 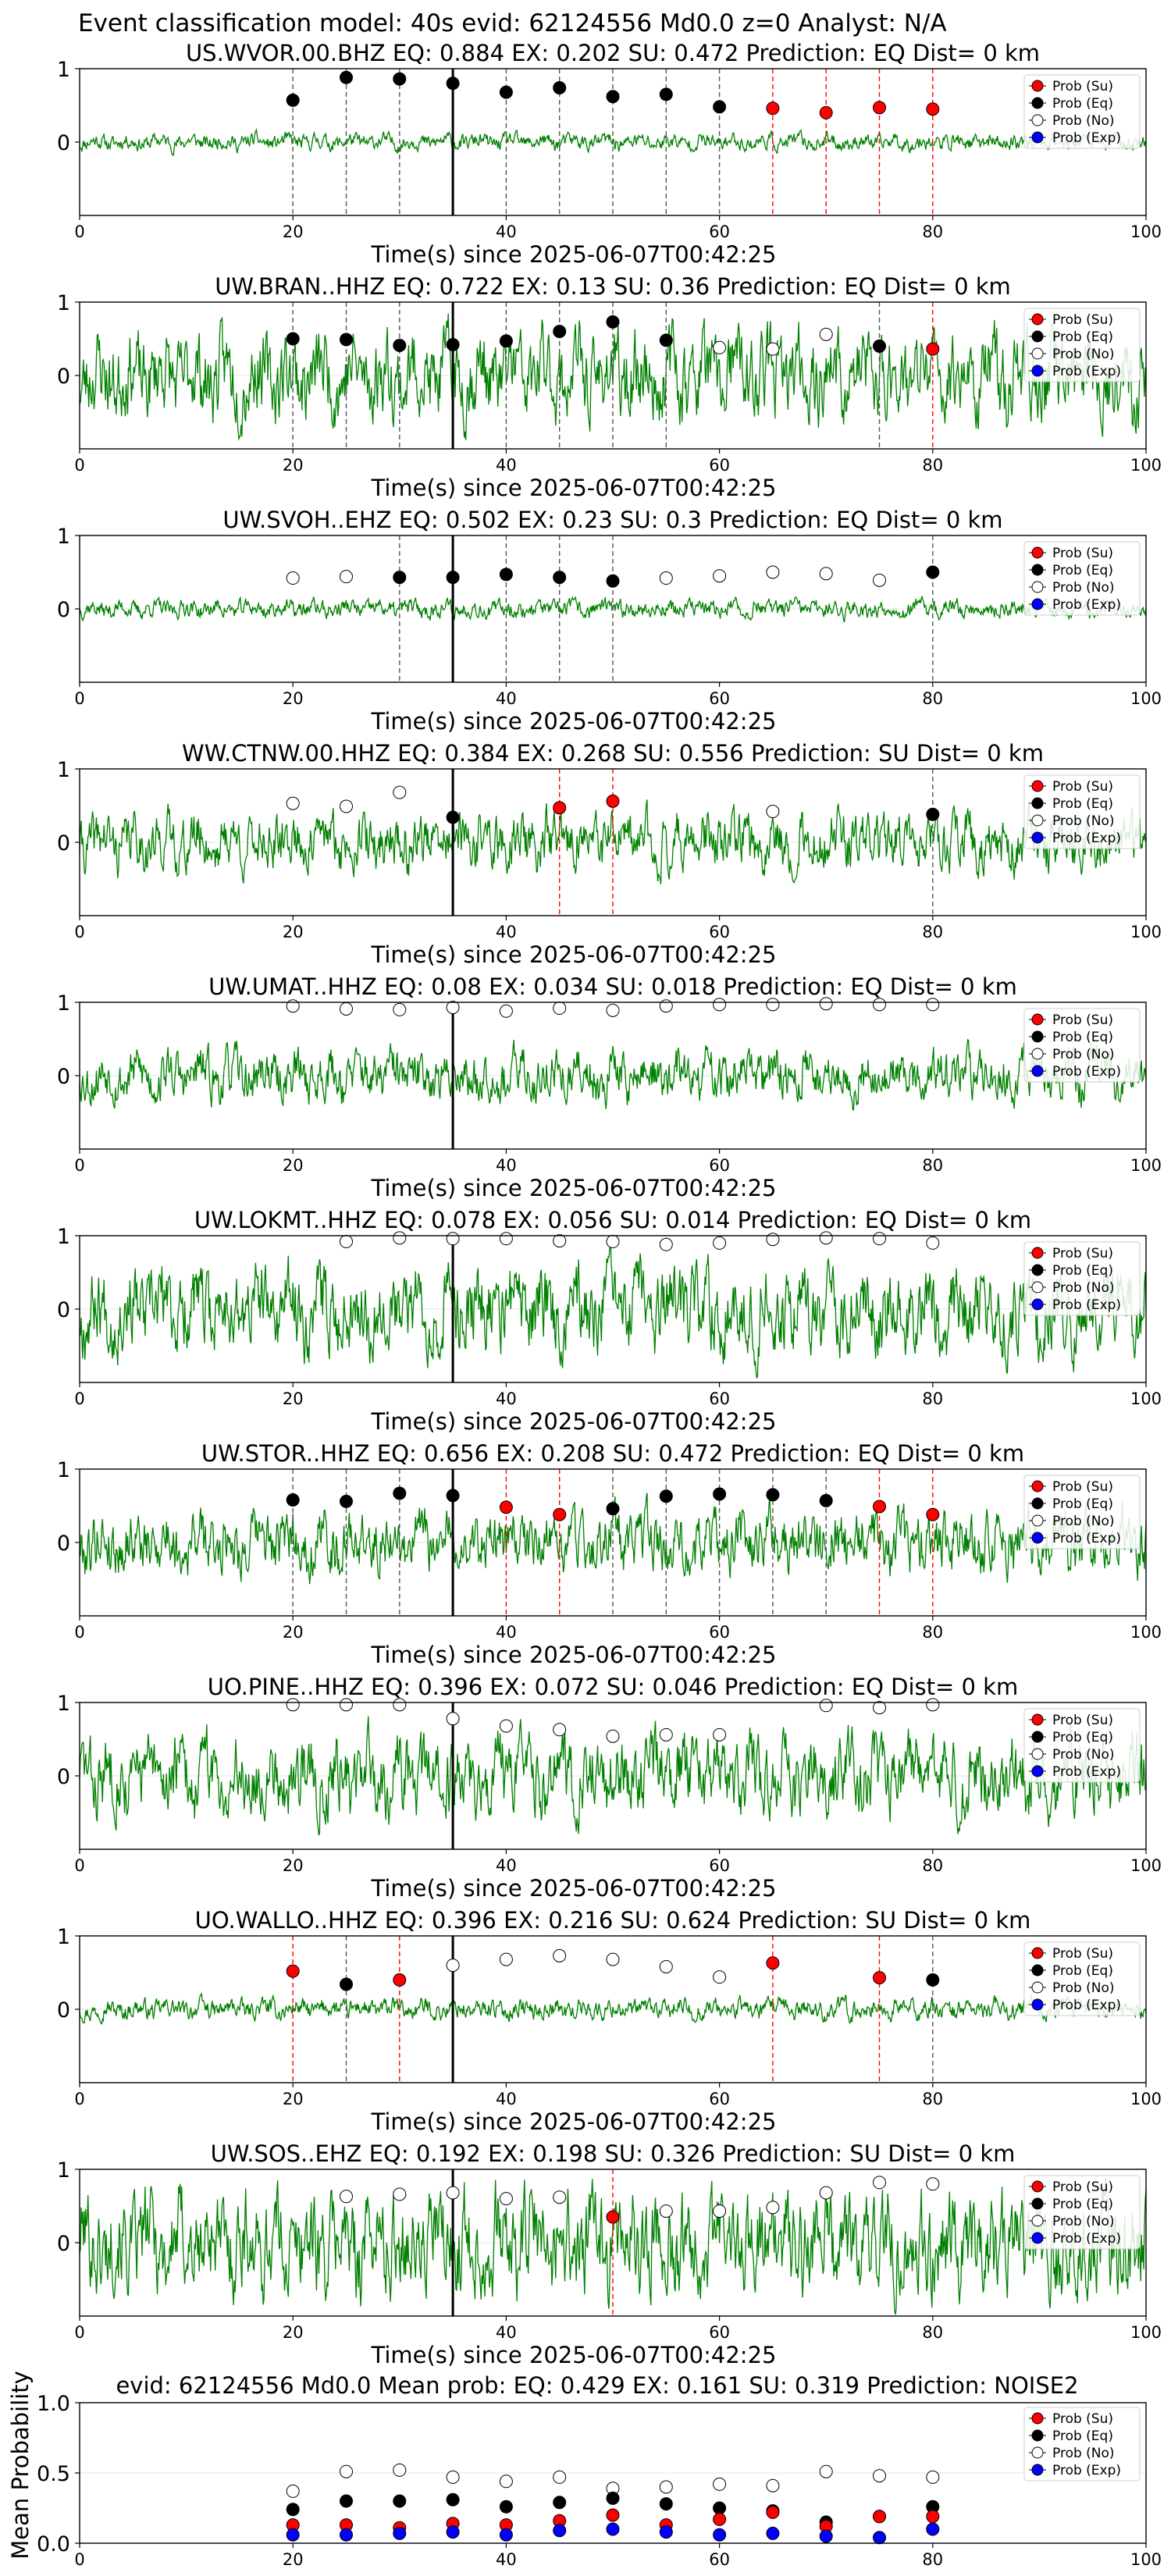 I want to click on y-axis-label: Mean Probability, so click(x=20, y=2465).